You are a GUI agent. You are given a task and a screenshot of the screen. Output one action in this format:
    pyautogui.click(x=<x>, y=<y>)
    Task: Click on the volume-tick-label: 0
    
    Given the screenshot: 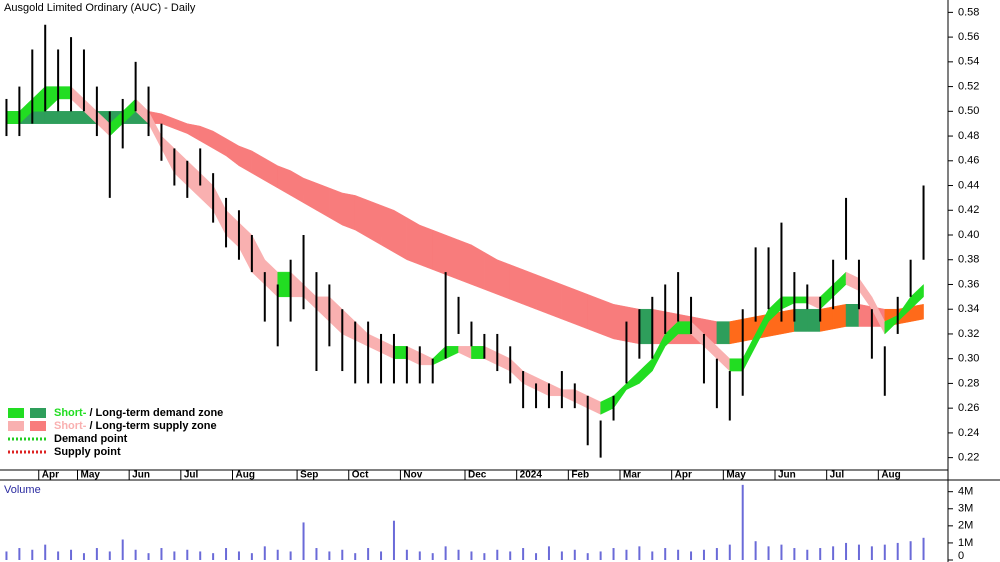 What is the action you would take?
    pyautogui.click(x=961, y=556)
    